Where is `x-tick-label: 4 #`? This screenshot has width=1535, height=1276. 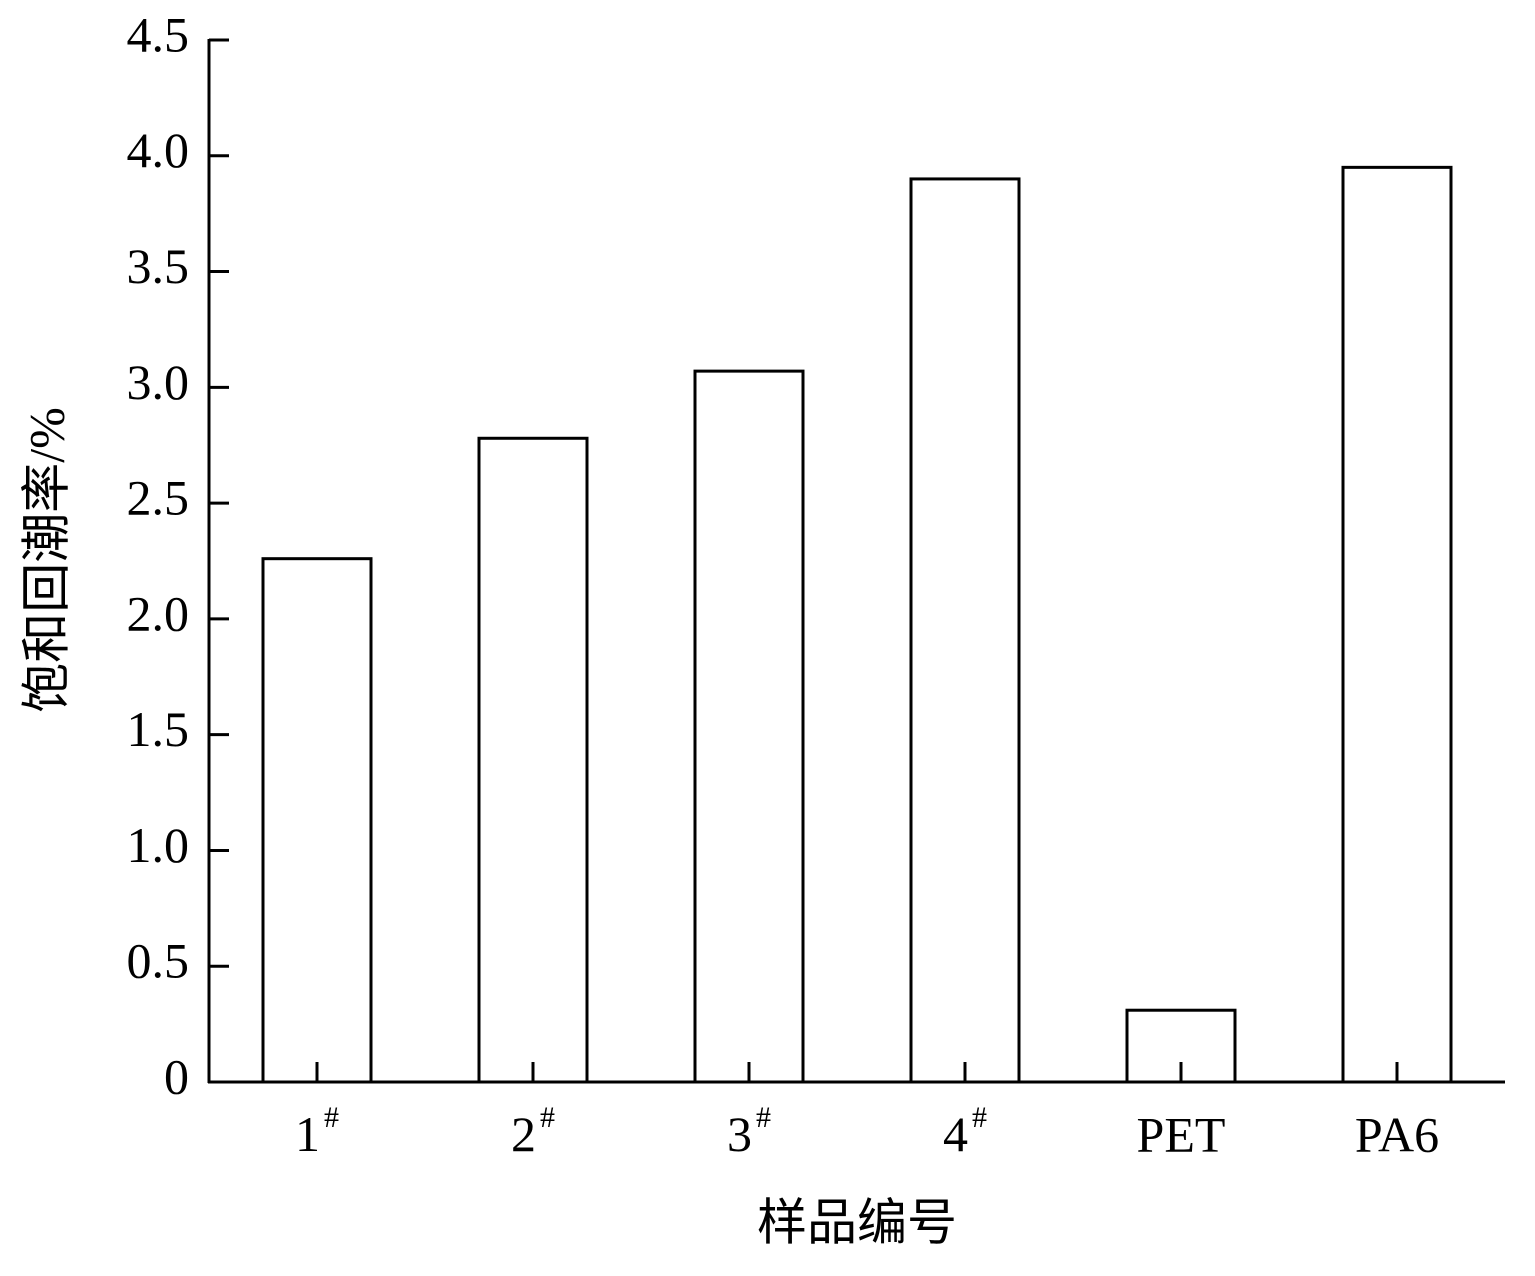 x-tick-label: 4 # is located at coordinates (965, 1132).